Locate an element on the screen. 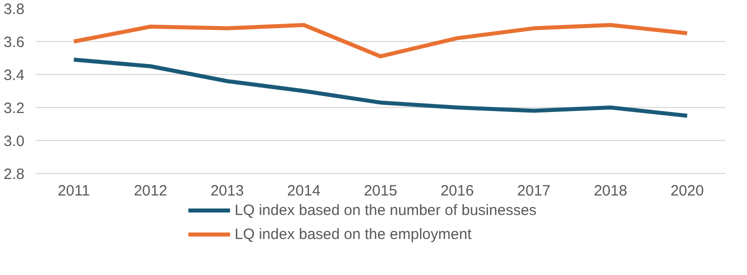 The image size is (747, 275). x-tick-label: 2015 is located at coordinates (381, 191).